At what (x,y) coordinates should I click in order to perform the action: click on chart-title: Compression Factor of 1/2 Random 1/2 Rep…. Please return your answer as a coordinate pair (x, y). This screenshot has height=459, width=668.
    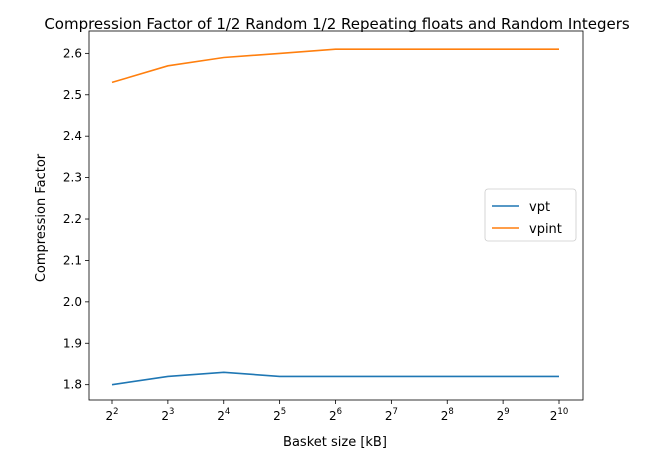
    Looking at the image, I should click on (337, 24).